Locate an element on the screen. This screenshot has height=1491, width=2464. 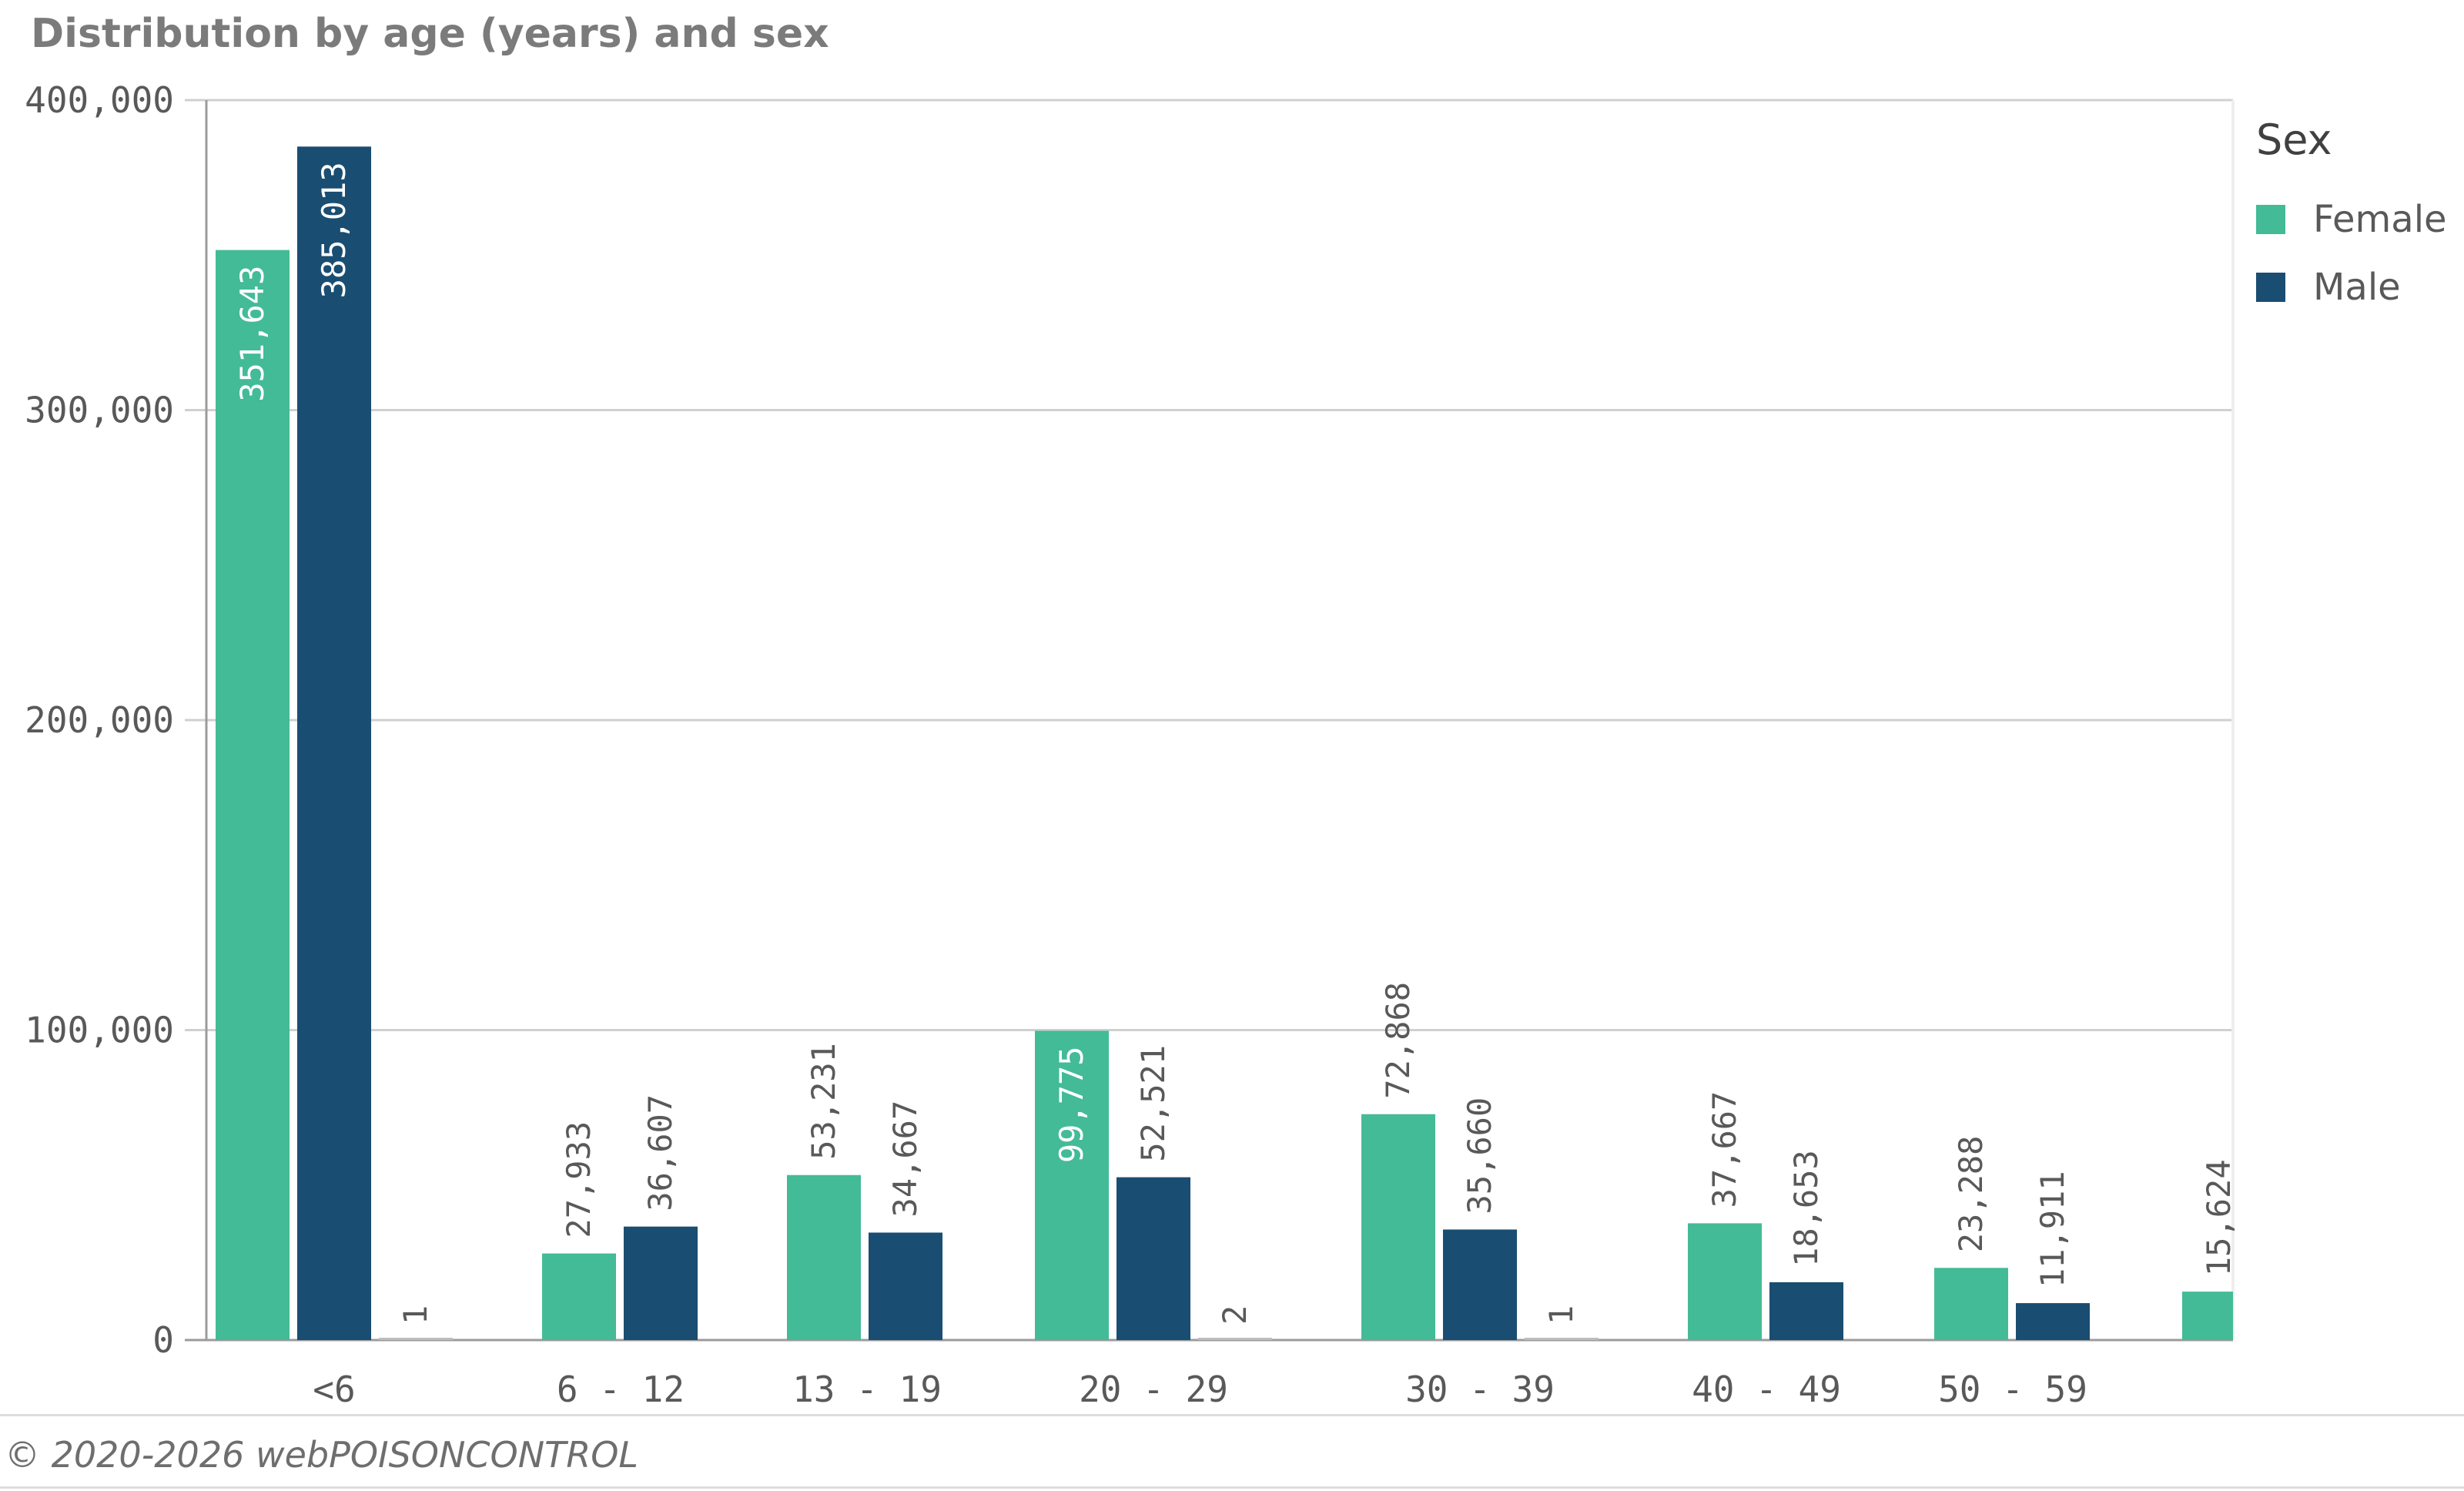
legend-label-female: Female is located at coordinates (2380, 219).